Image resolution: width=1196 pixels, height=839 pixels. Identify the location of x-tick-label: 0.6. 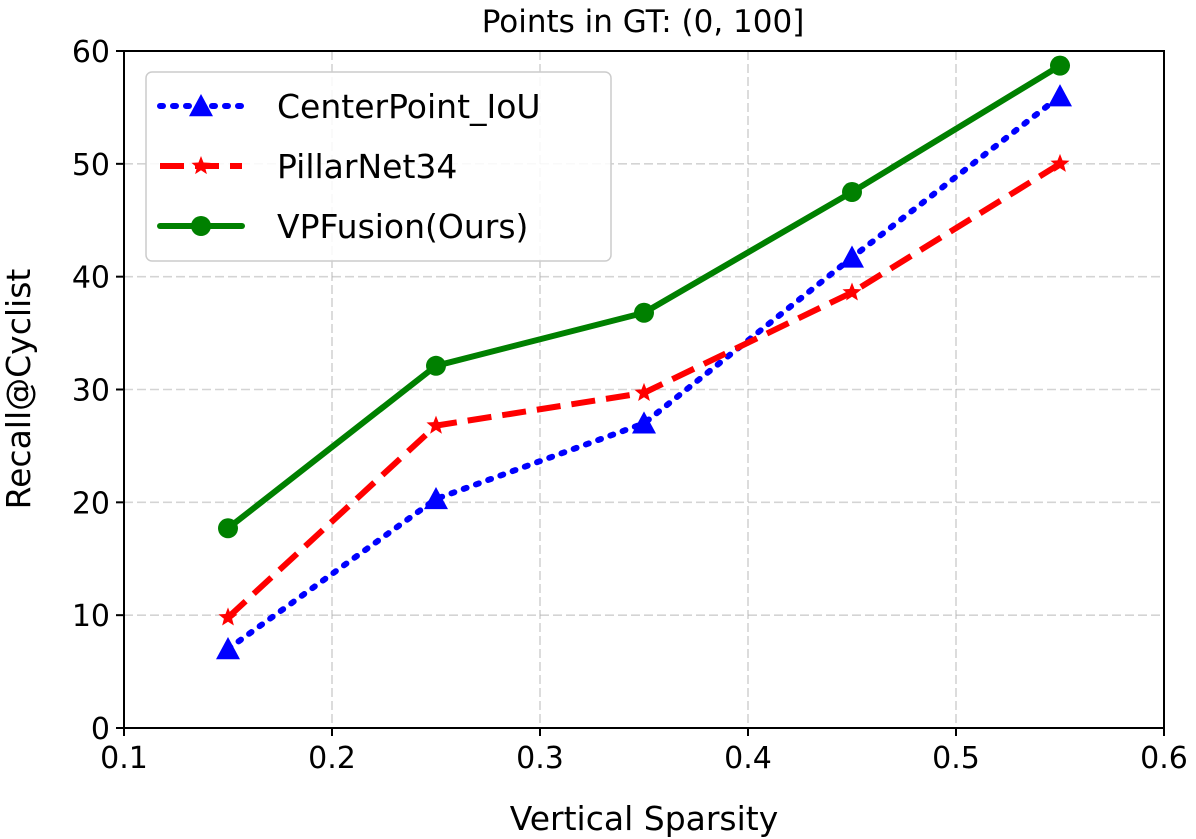
(1164, 758).